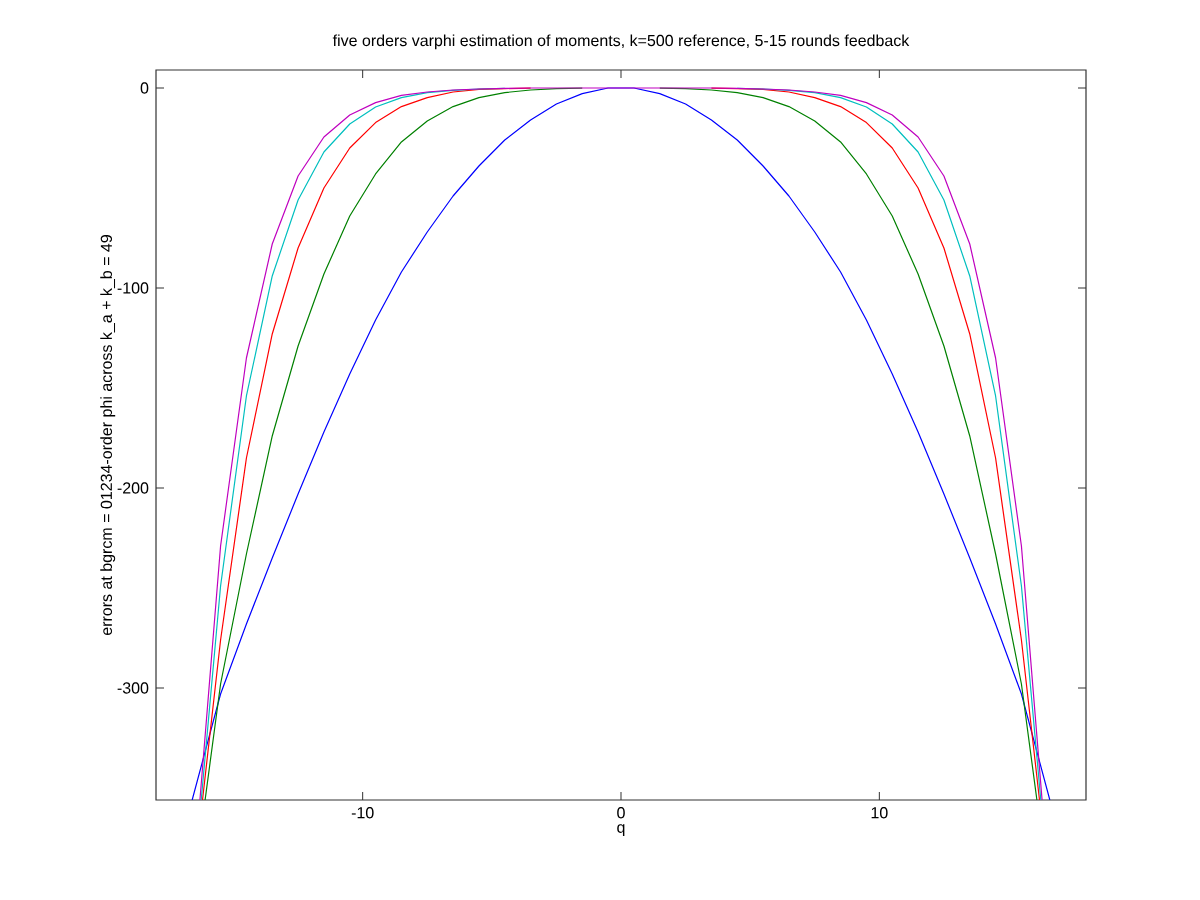 This screenshot has width=1200, height=900. I want to click on x-tick-label: 0, so click(621, 813).